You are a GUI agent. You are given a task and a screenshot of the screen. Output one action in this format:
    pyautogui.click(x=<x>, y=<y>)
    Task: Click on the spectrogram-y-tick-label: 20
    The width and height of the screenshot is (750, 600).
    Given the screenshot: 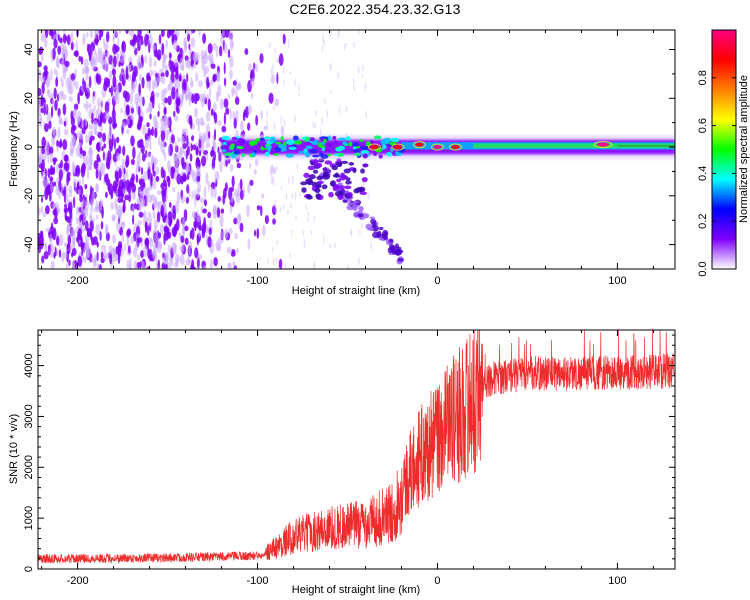 What is the action you would take?
    pyautogui.click(x=29, y=98)
    